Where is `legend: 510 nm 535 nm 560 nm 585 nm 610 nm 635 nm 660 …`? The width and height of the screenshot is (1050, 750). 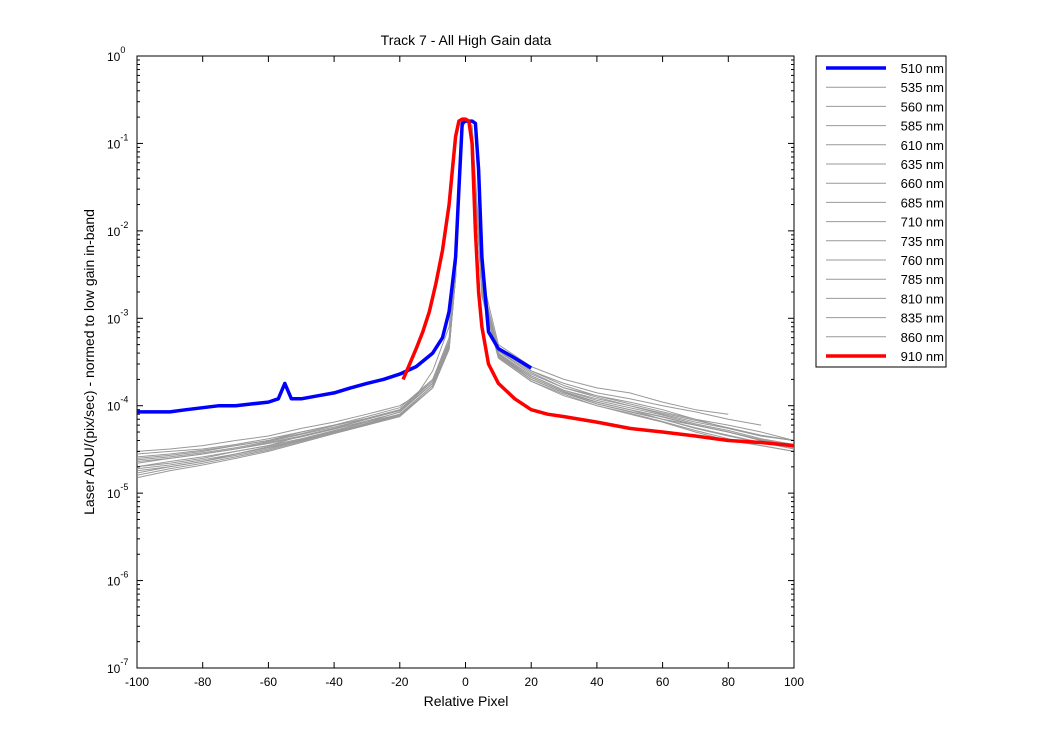
legend: 510 nm 535 nm 560 nm 585 nm 610 nm 635 nm 660 … is located at coordinates (881, 211).